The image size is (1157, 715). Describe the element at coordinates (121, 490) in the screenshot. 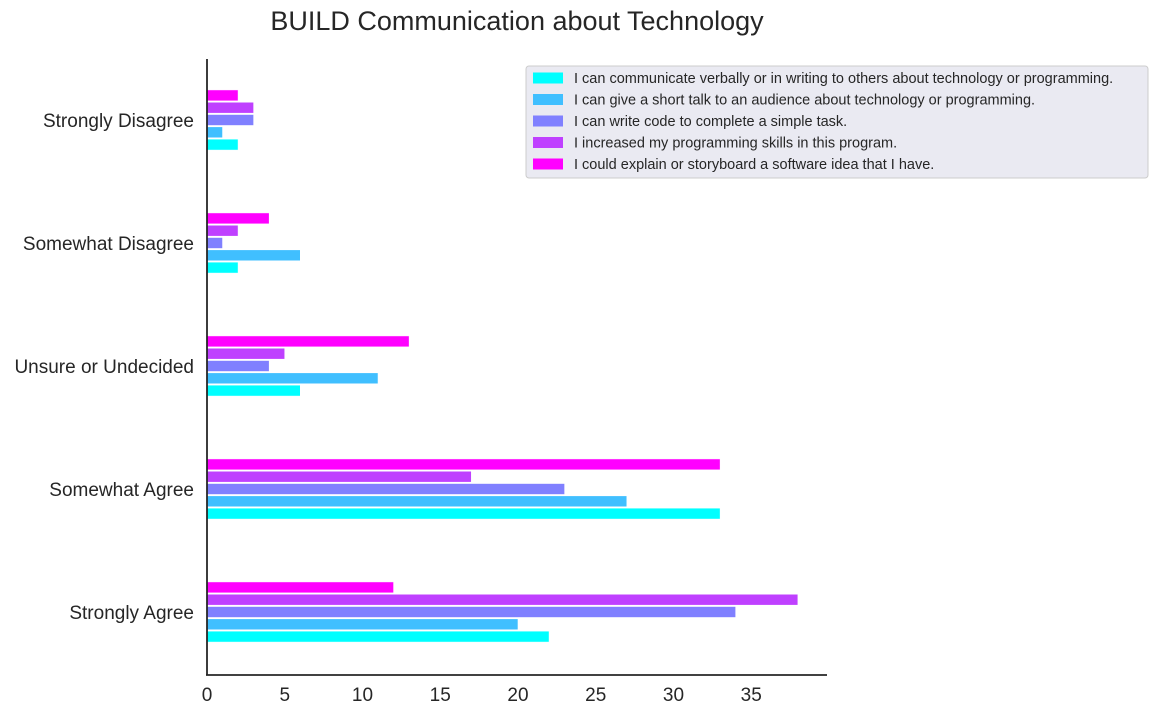

I see `category-label: Somewhat Agree` at that location.